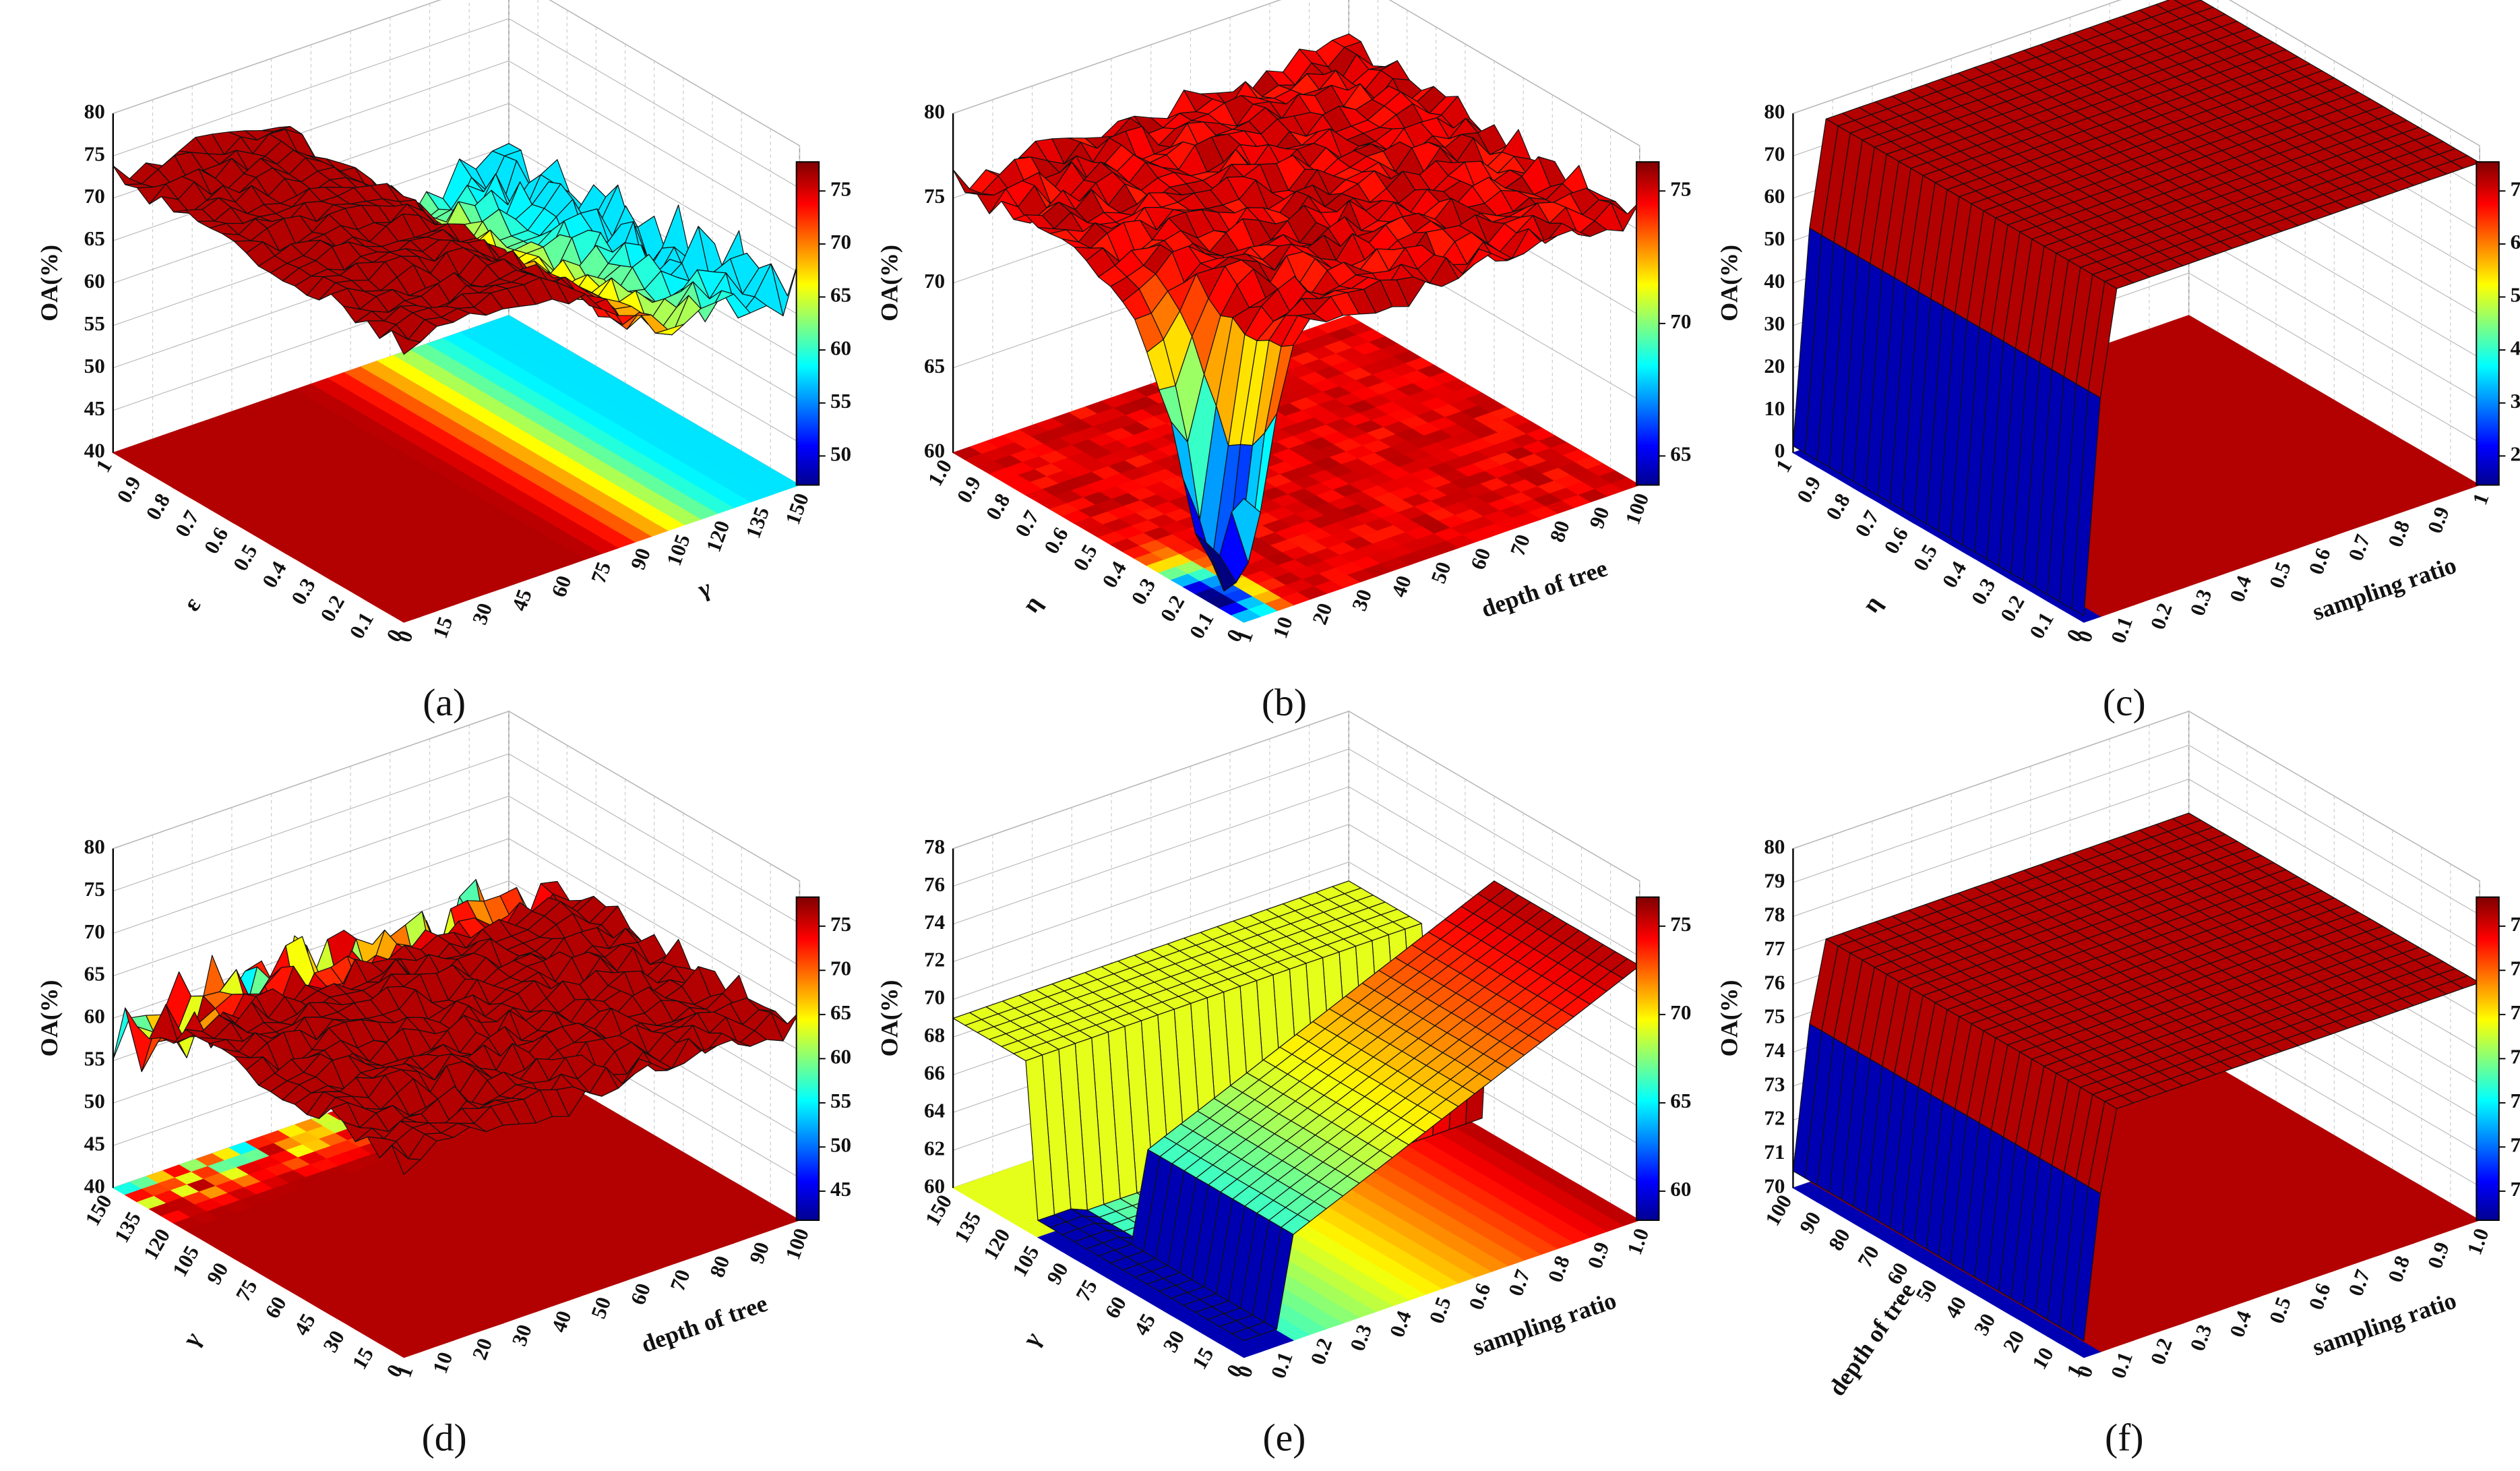 Image resolution: width=2520 pixels, height=1471 pixels. I want to click on x-axis-title: depth of tree, so click(1544, 588).